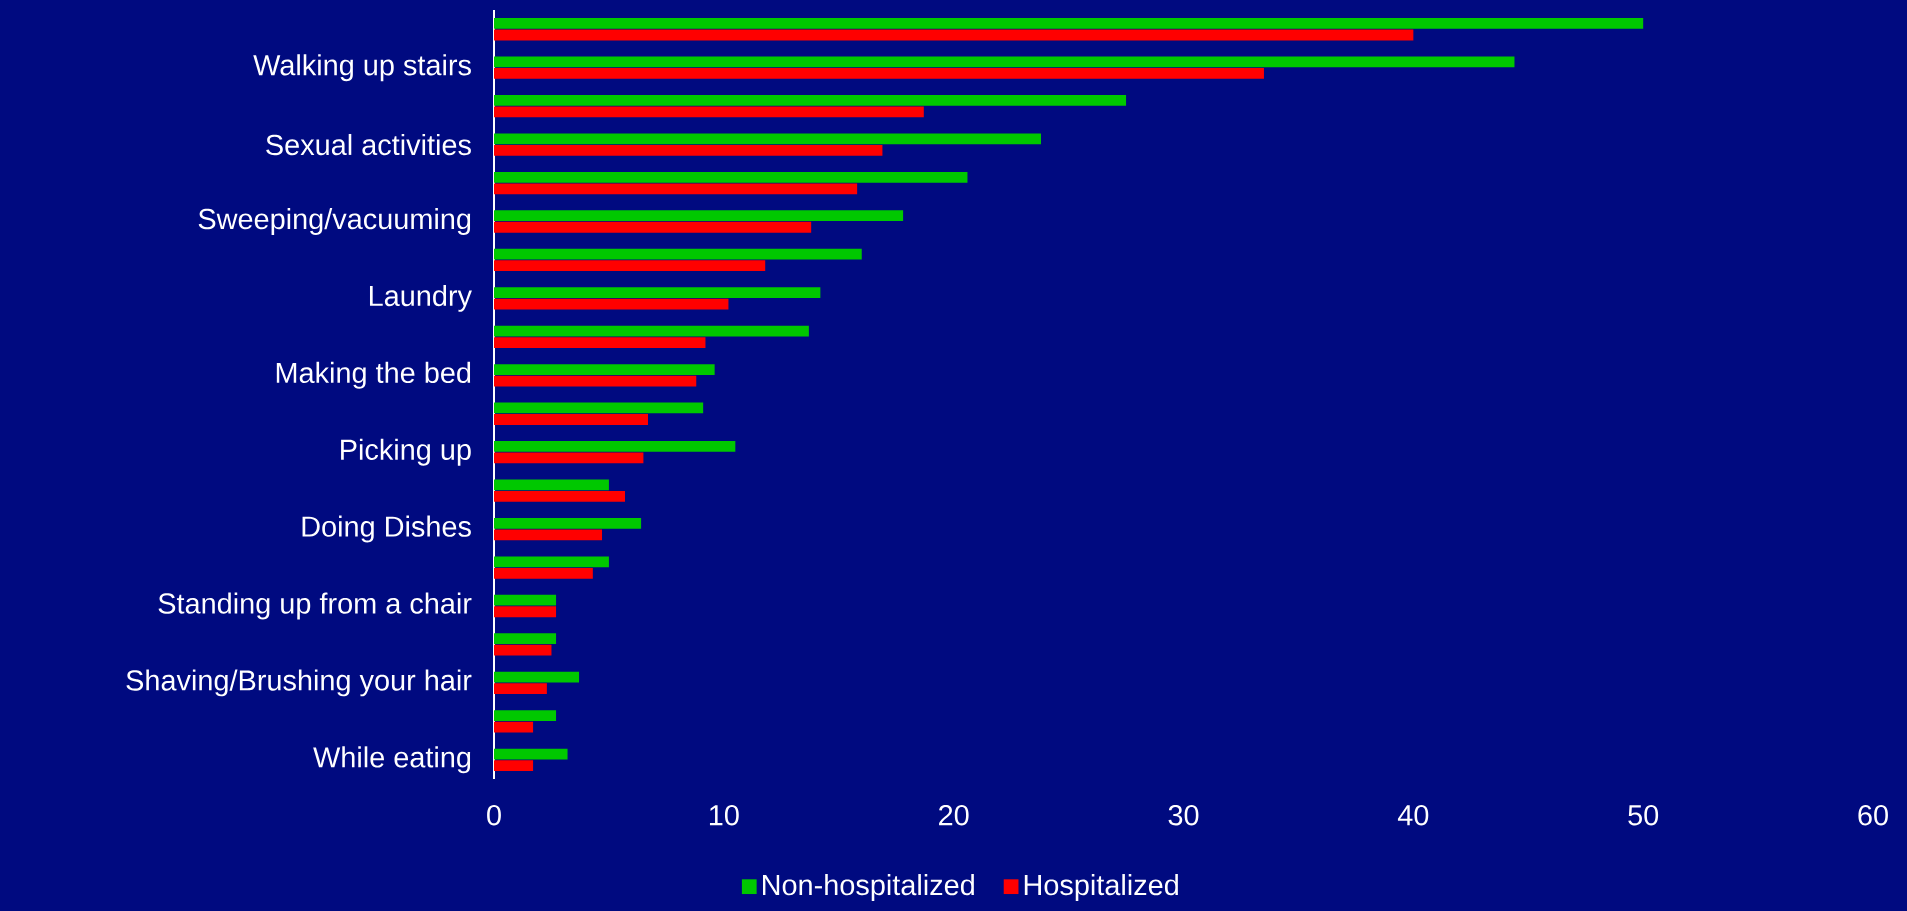 This screenshot has width=1907, height=911. I want to click on y-tick-label: Shaving/Brushing your hair, so click(299, 683).